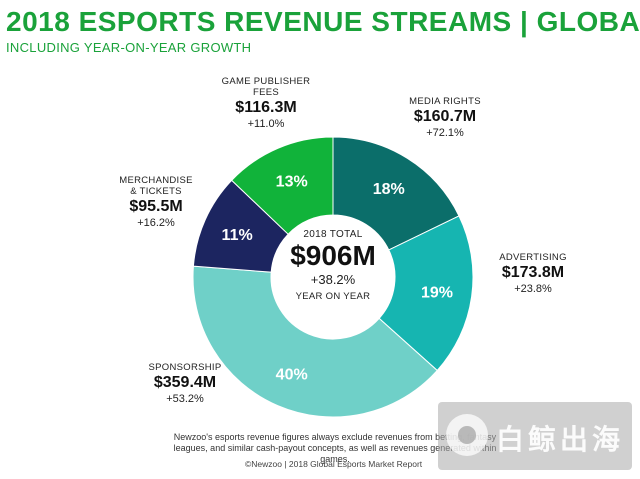  Describe the element at coordinates (437, 293) in the screenshot. I see `slice-percent-label: 19%` at that location.